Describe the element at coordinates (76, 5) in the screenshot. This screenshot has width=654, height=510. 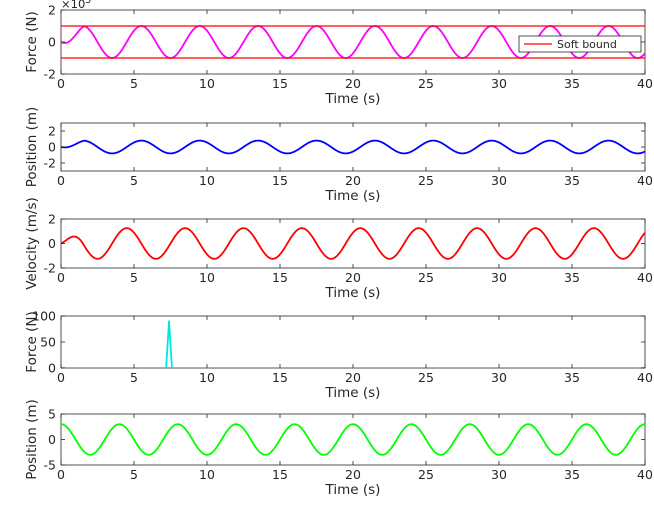
I see `y-multiplier: ×105` at that location.